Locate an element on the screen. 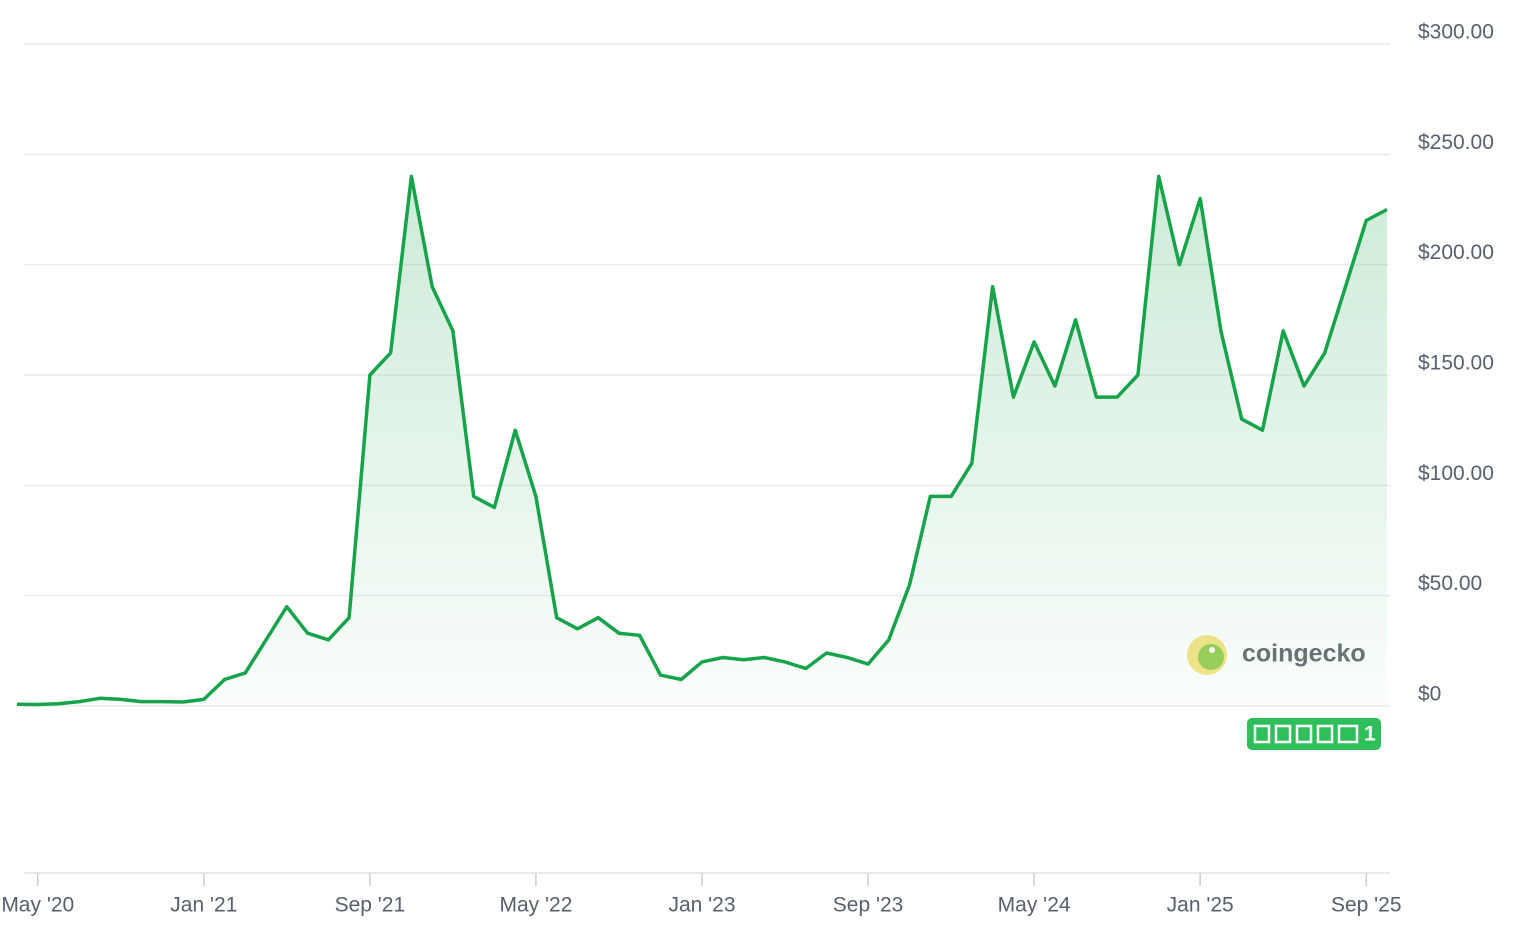 Image resolution: width=1533 pixels, height=941 pixels. x-tick-label: Sep '25 is located at coordinates (1366, 905).